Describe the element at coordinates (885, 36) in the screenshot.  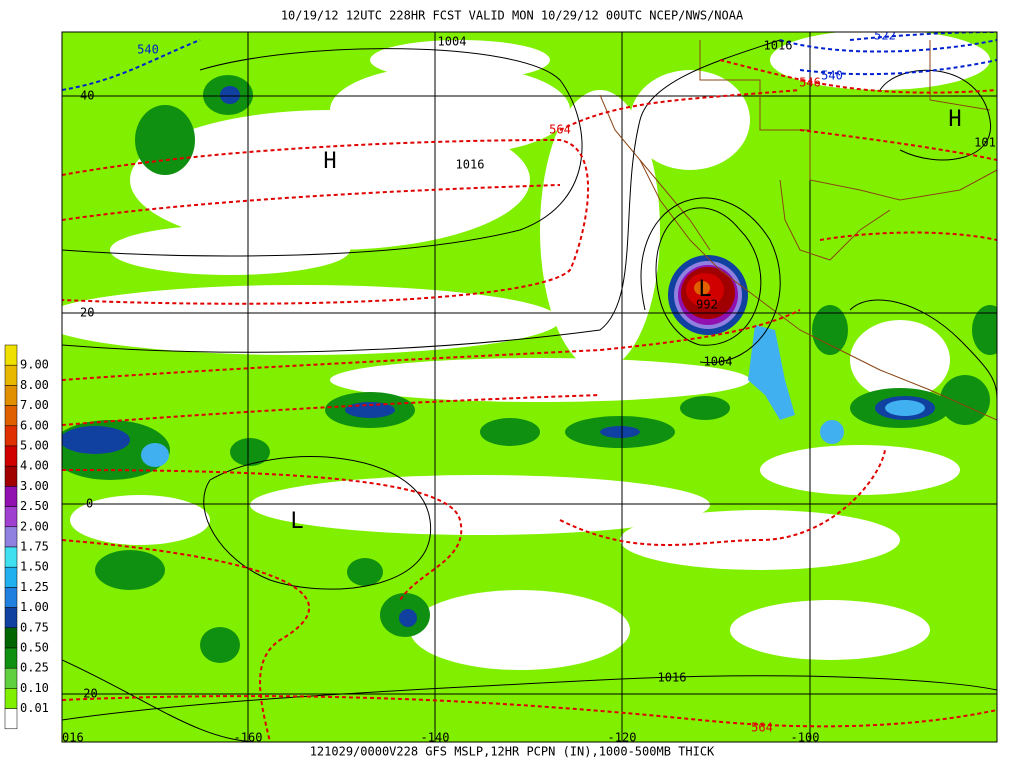
I see `contour-label: 522` at that location.